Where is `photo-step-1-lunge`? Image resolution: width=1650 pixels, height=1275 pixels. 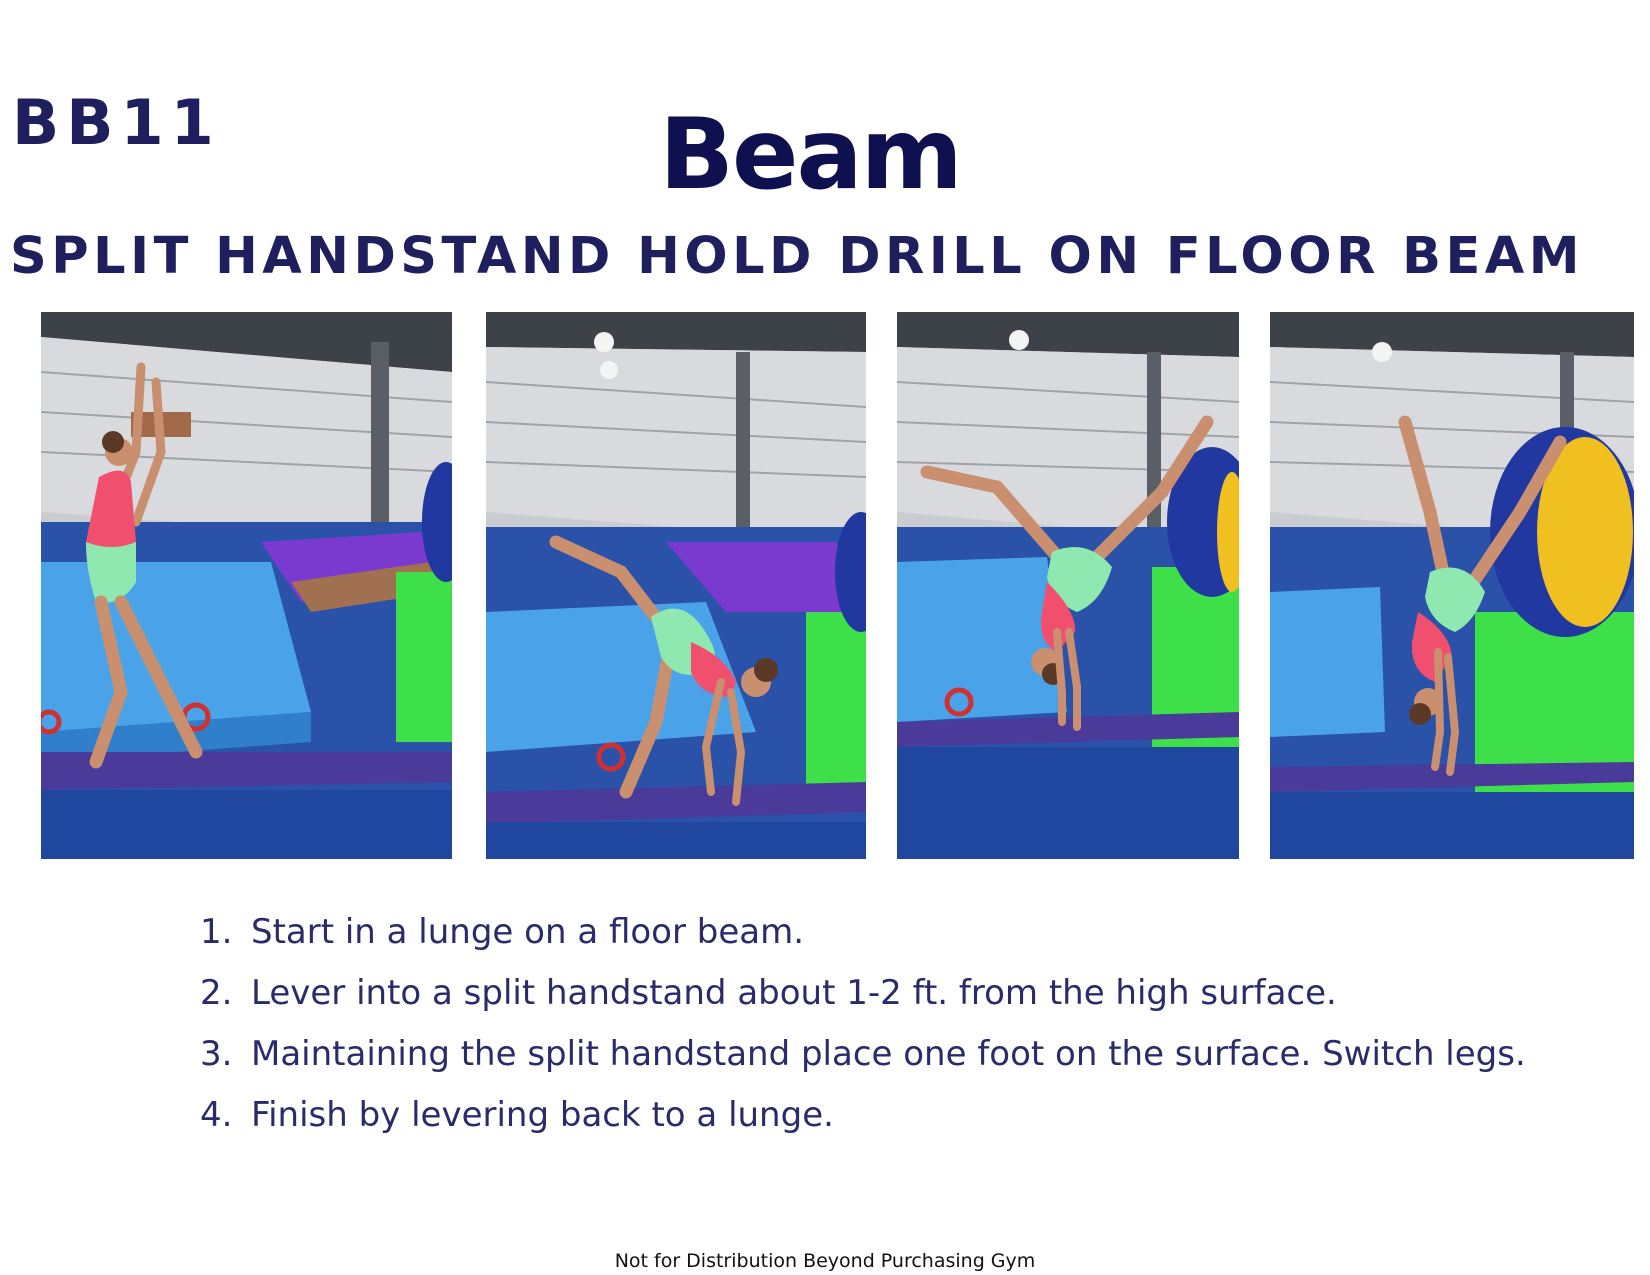 photo-step-1-lunge is located at coordinates (246, 585).